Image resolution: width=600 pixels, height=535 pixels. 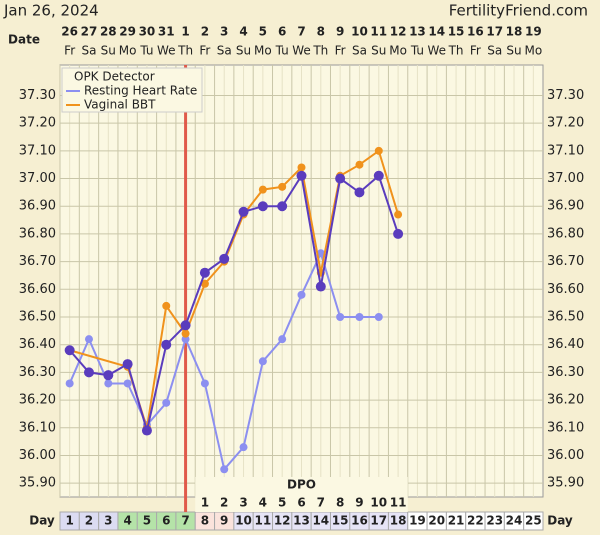 What do you see at coordinates (205, 503) in the screenshot?
I see `dpo-value: 1` at bounding box center [205, 503].